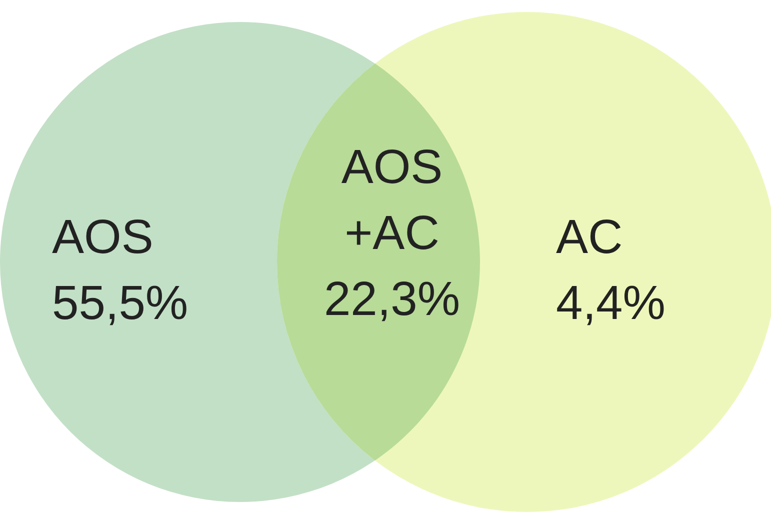 Image resolution: width=771 pixels, height=519 pixels. Describe the element at coordinates (611, 303) in the screenshot. I see `data-label: 4,4%` at that location.